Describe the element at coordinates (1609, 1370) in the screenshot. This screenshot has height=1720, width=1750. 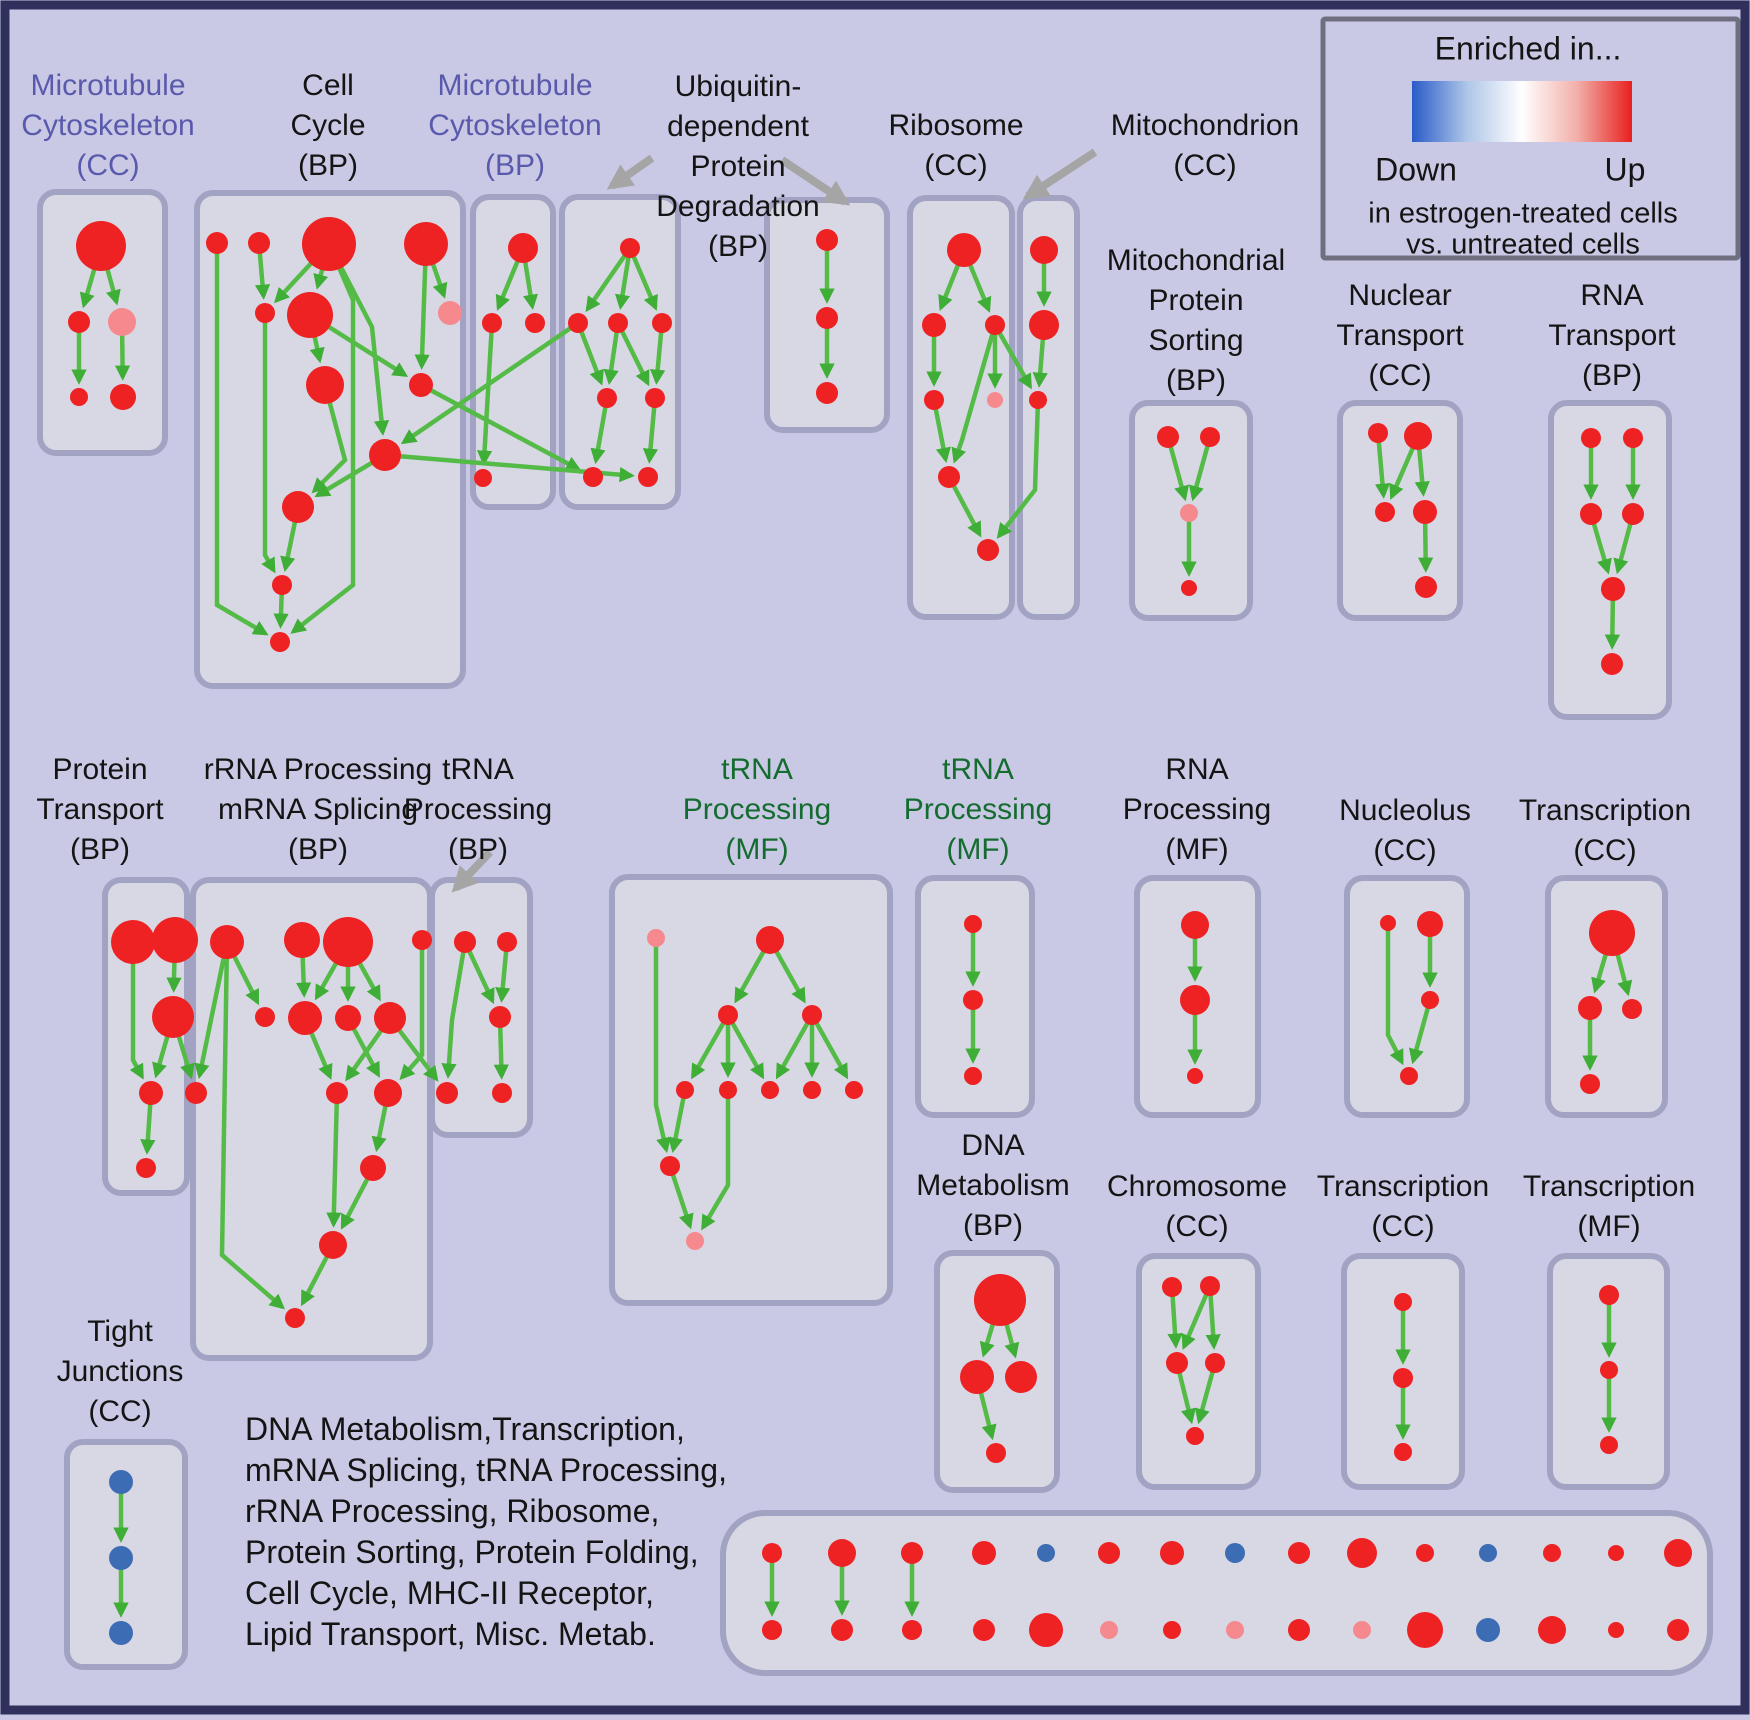
I see `go-term-node-transcription-mf` at that location.